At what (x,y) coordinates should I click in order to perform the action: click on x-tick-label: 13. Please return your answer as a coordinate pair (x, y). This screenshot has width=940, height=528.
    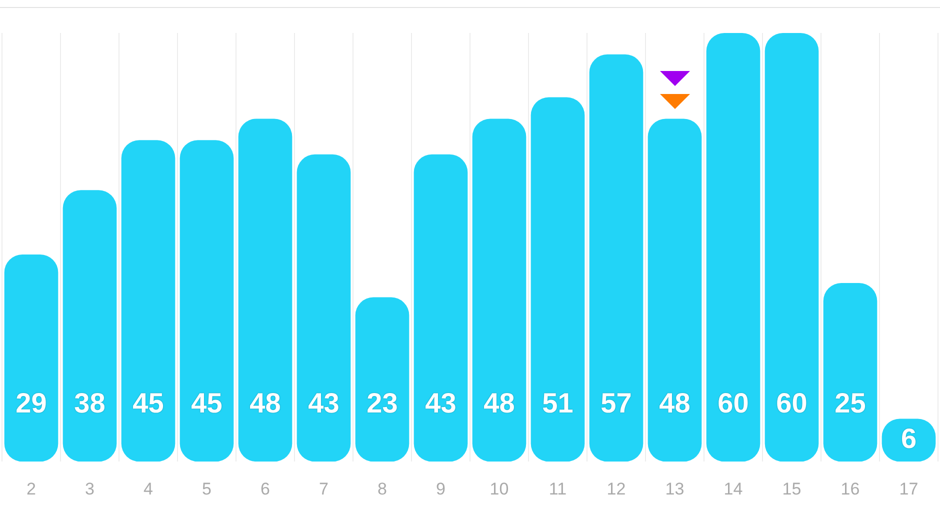
    Looking at the image, I should click on (674, 488).